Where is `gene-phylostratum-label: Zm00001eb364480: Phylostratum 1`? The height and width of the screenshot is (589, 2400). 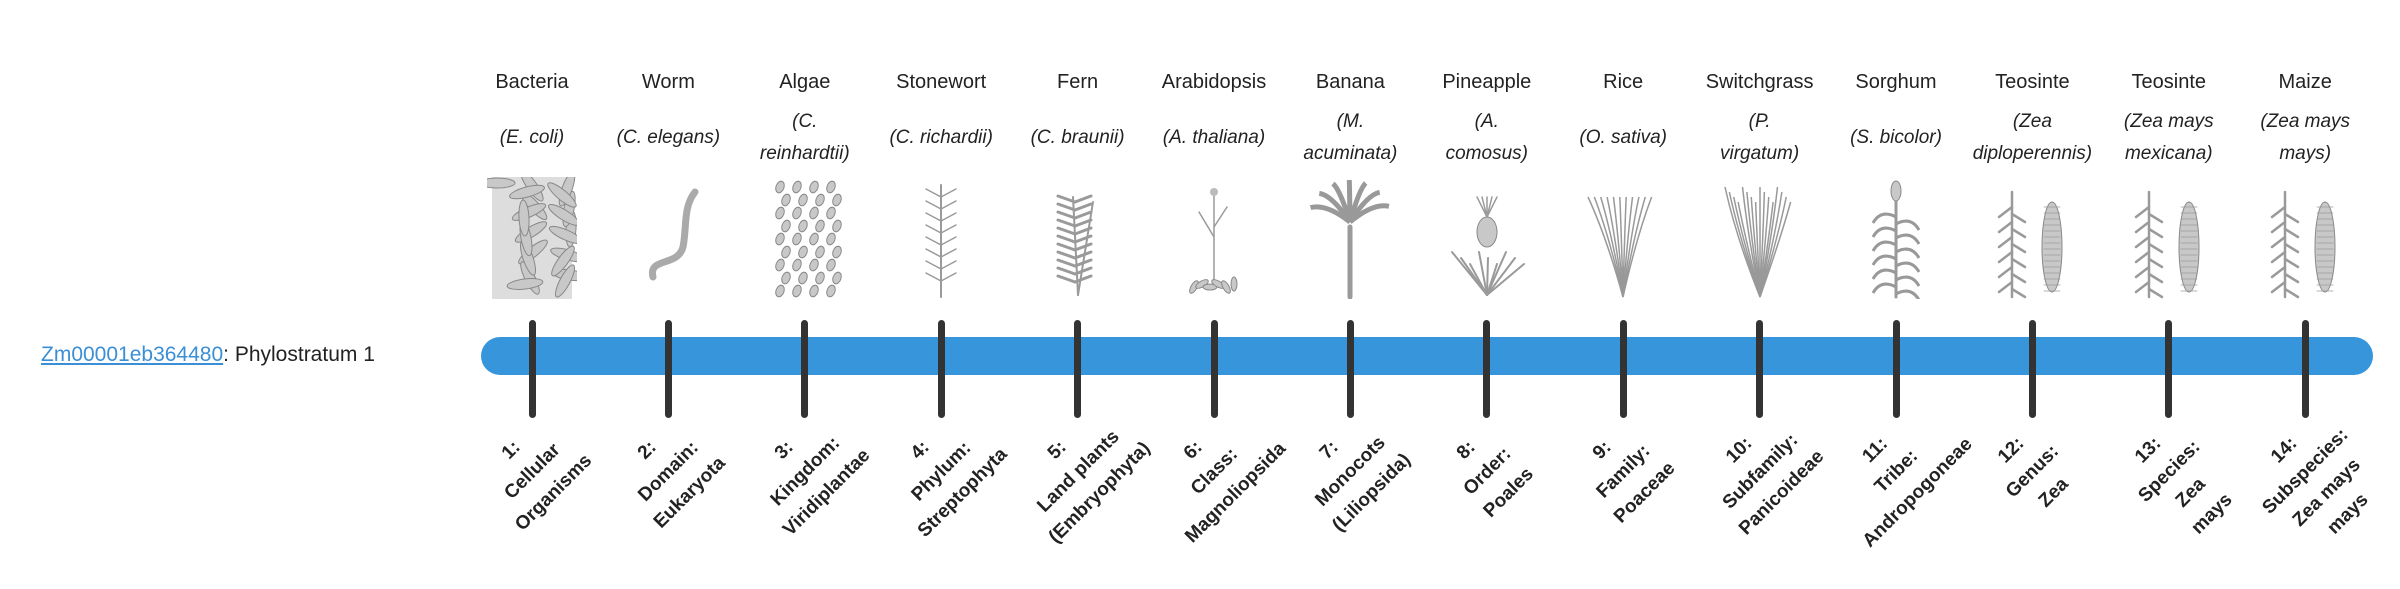 gene-phylostratum-label: Zm00001eb364480: Phylostratum 1 is located at coordinates (208, 355).